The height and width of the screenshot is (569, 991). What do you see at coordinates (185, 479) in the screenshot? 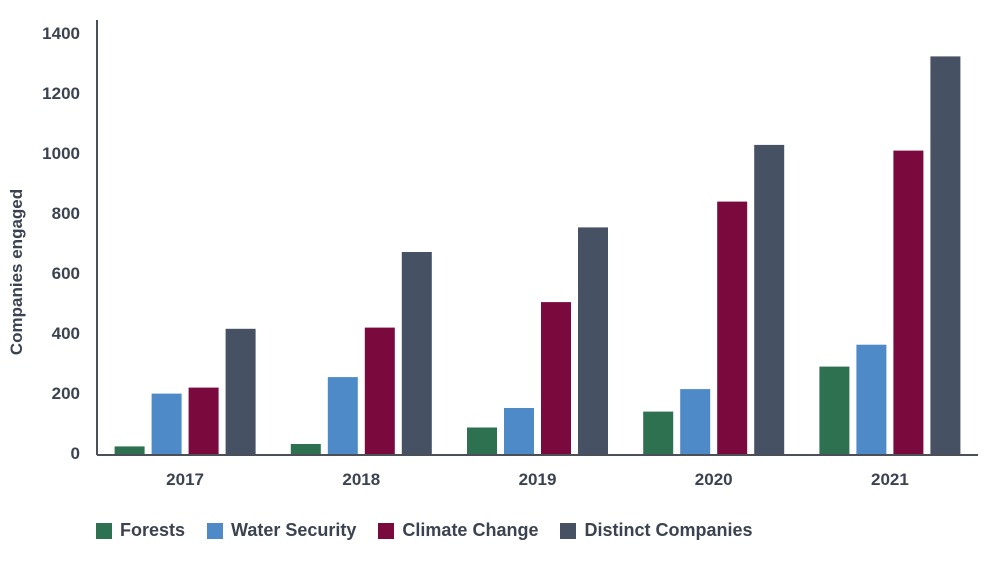
I see `x-tick-label: 2017` at bounding box center [185, 479].